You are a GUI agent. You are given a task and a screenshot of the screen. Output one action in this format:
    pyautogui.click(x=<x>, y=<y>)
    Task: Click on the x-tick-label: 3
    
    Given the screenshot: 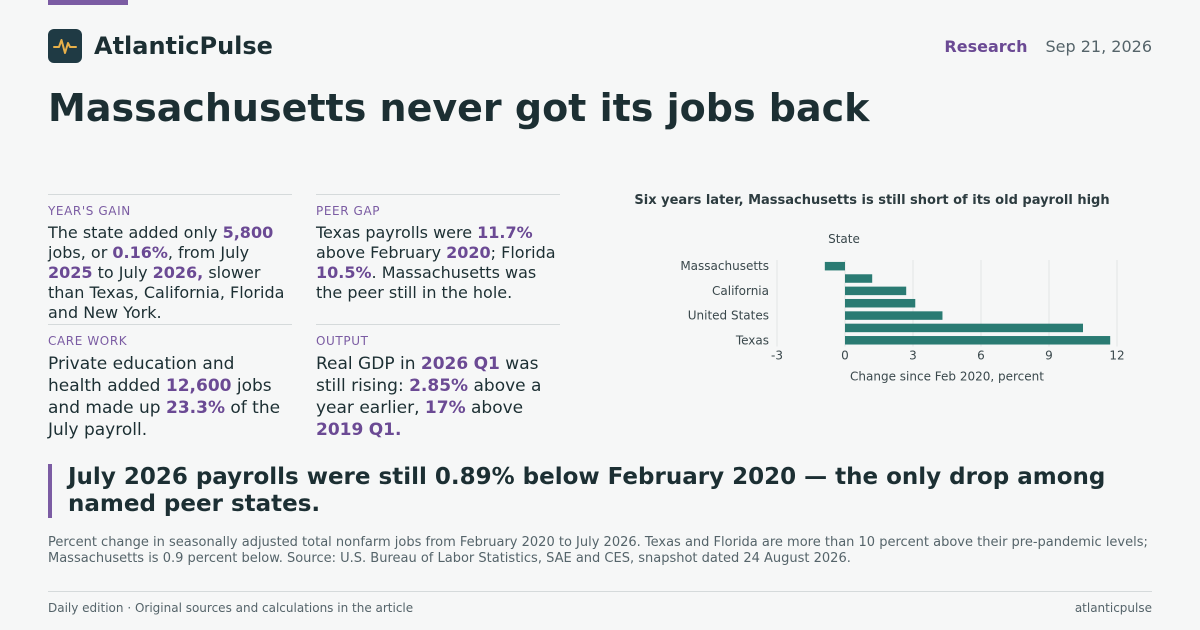 What is the action you would take?
    pyautogui.click(x=913, y=355)
    